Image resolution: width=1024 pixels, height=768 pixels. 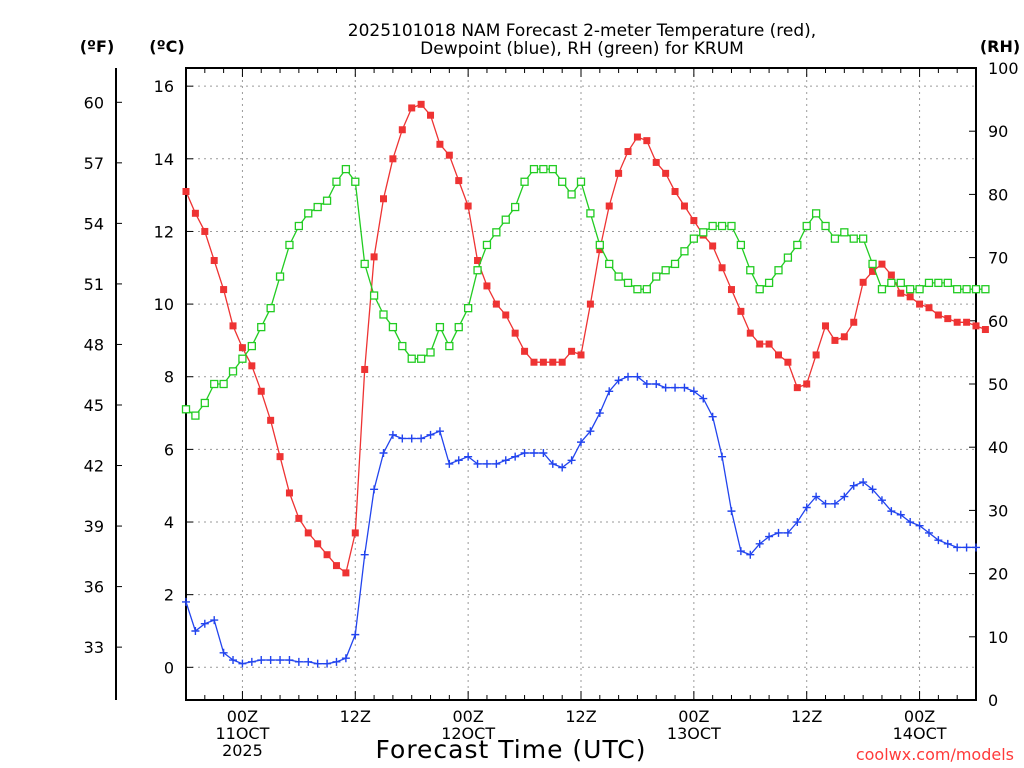 I want to click on celsius-tick-label: 2, so click(x=169, y=595).